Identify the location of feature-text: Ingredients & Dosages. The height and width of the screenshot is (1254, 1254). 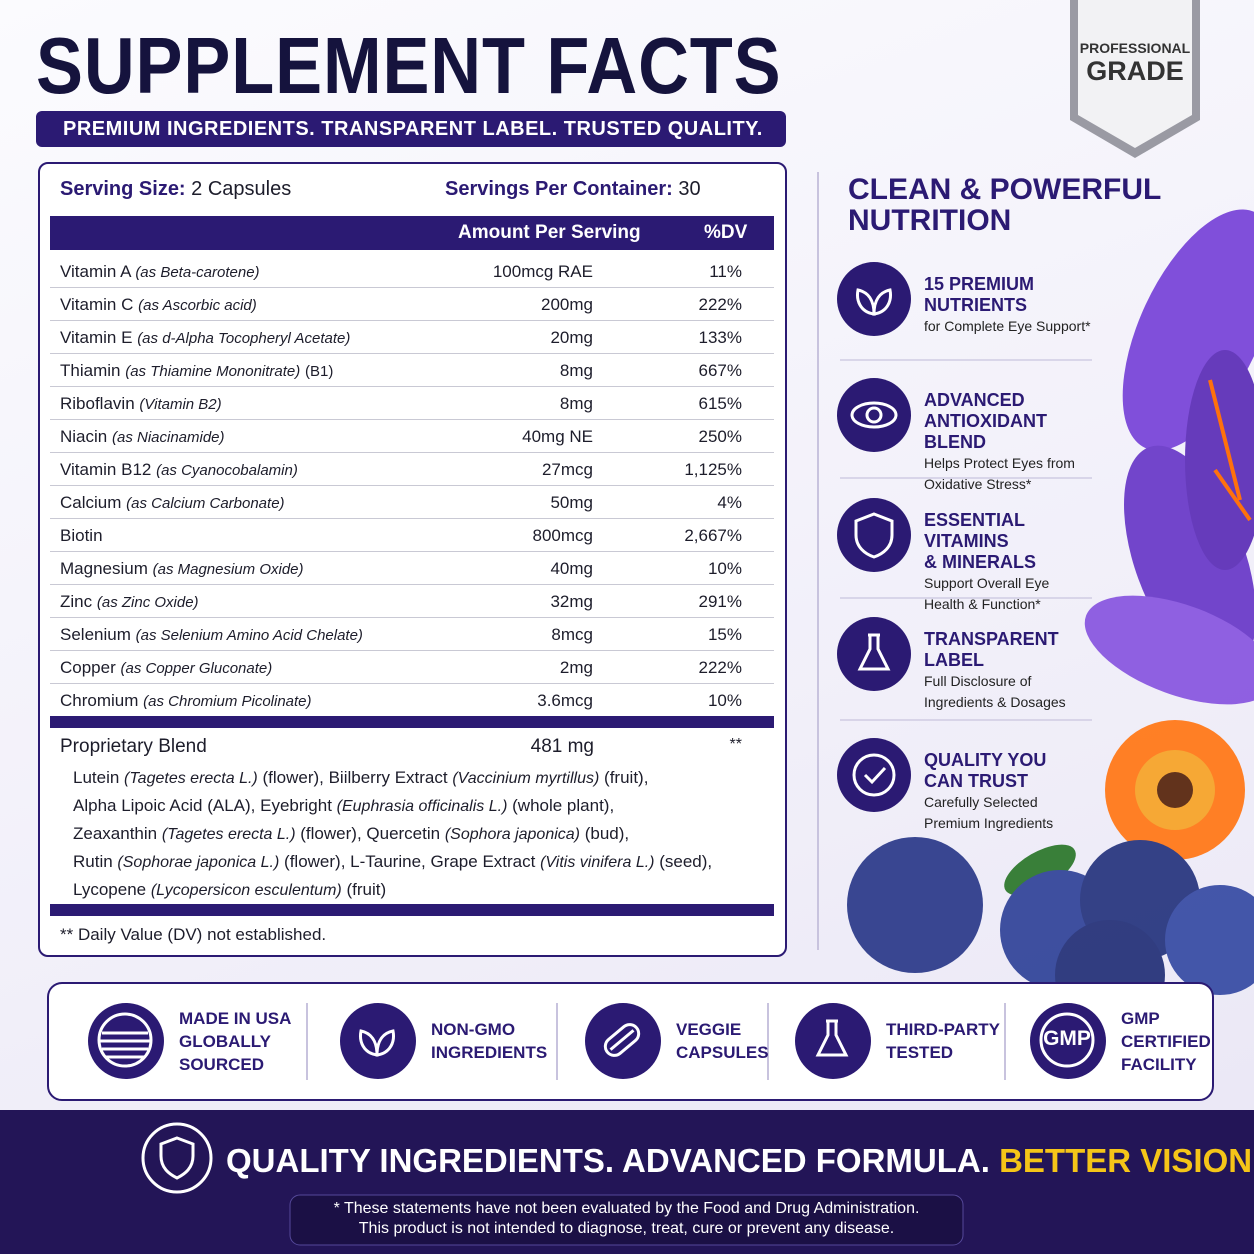
(995, 702).